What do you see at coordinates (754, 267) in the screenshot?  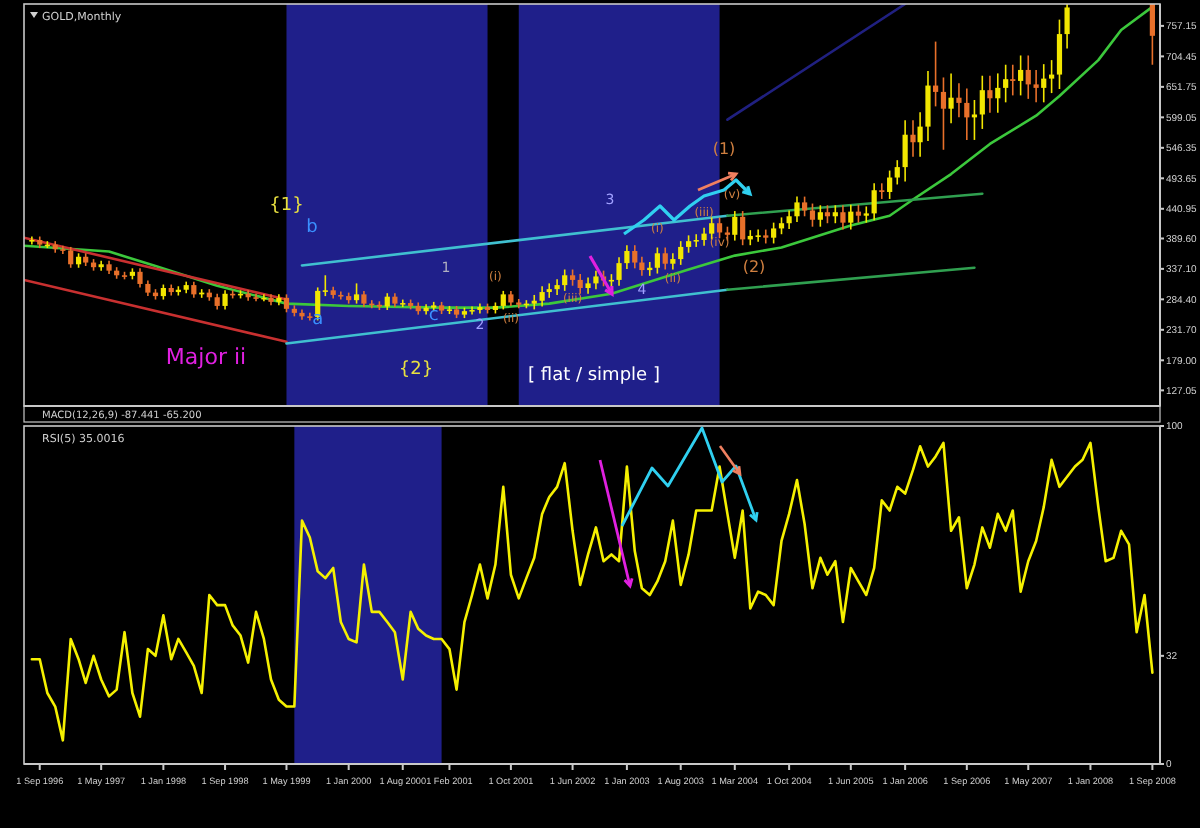 I see `annotation: (2)` at bounding box center [754, 267].